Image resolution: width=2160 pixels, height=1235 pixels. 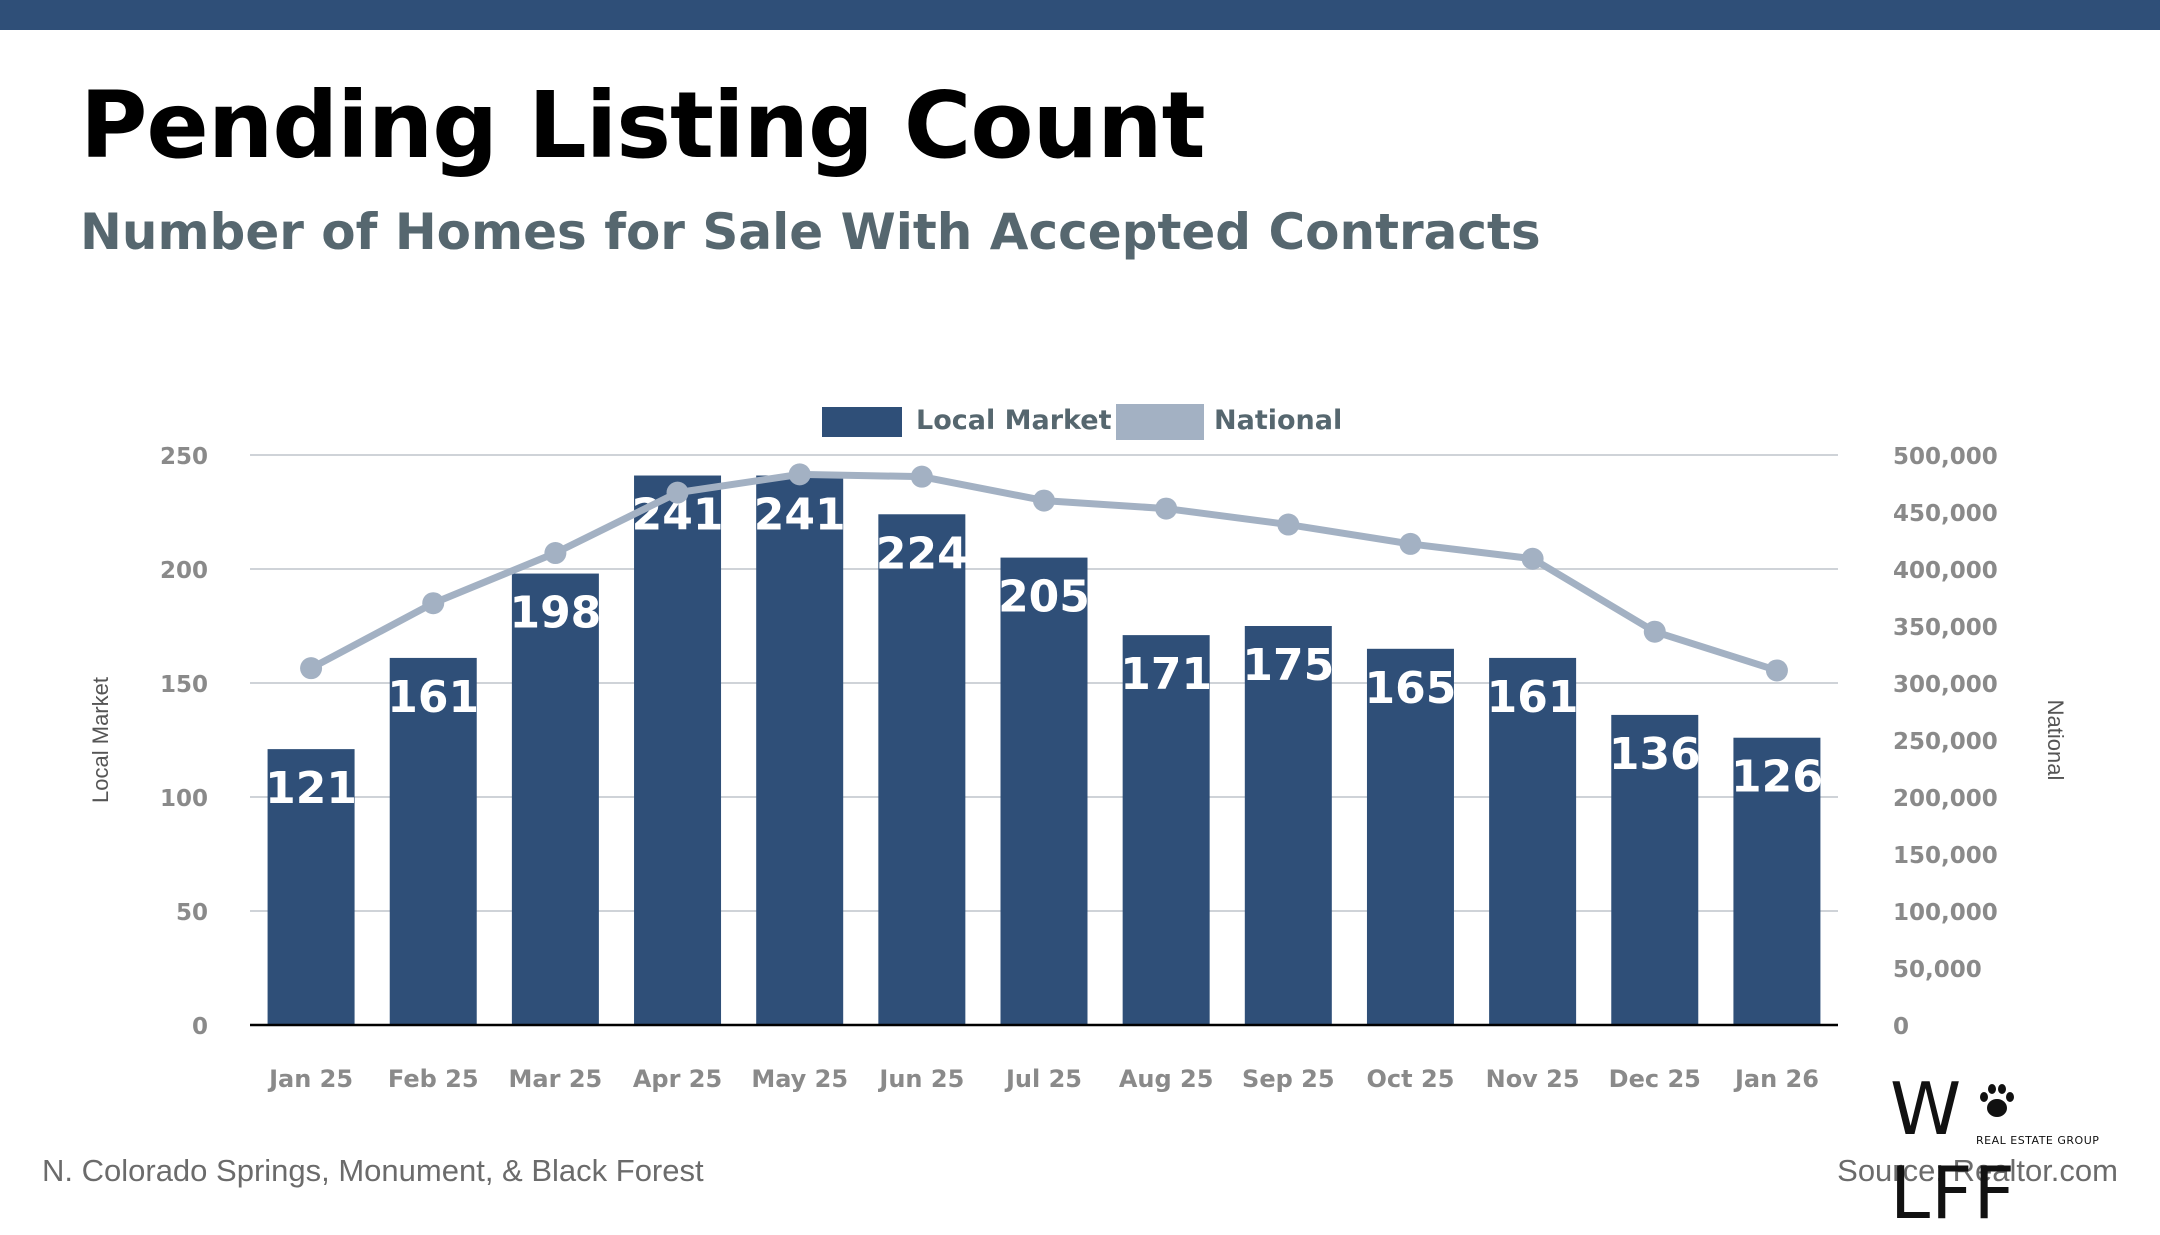 What do you see at coordinates (1655, 1079) in the screenshot?
I see `x-tick-label: Dec 25` at bounding box center [1655, 1079].